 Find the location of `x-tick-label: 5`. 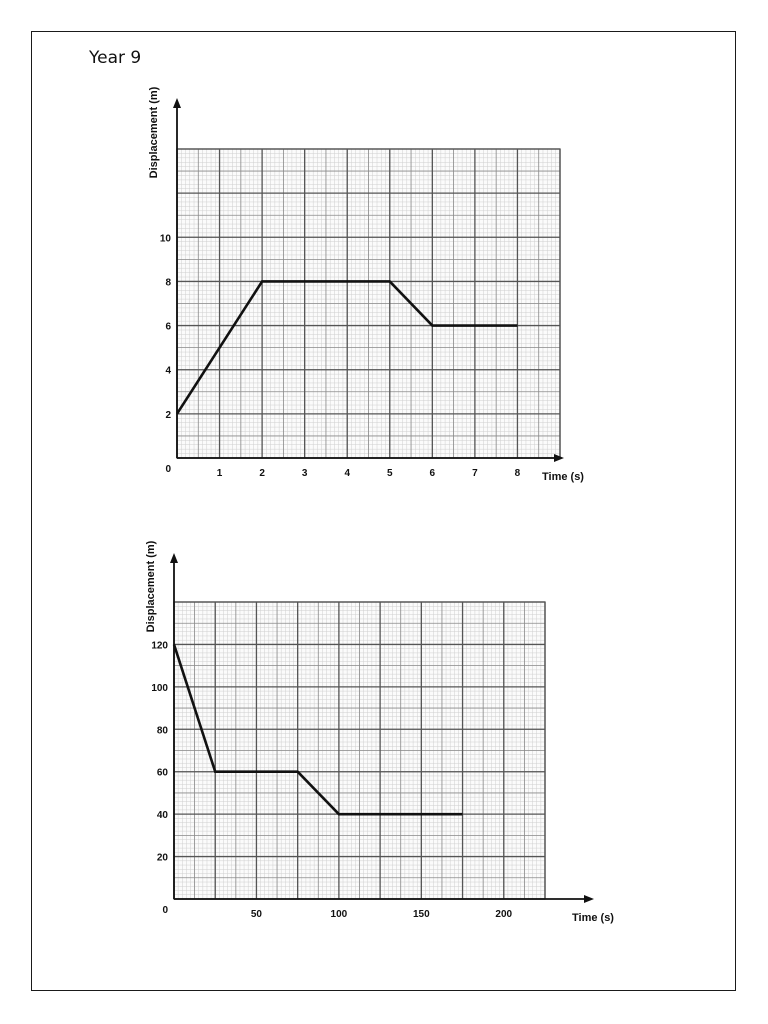

x-tick-label: 5 is located at coordinates (390, 473).